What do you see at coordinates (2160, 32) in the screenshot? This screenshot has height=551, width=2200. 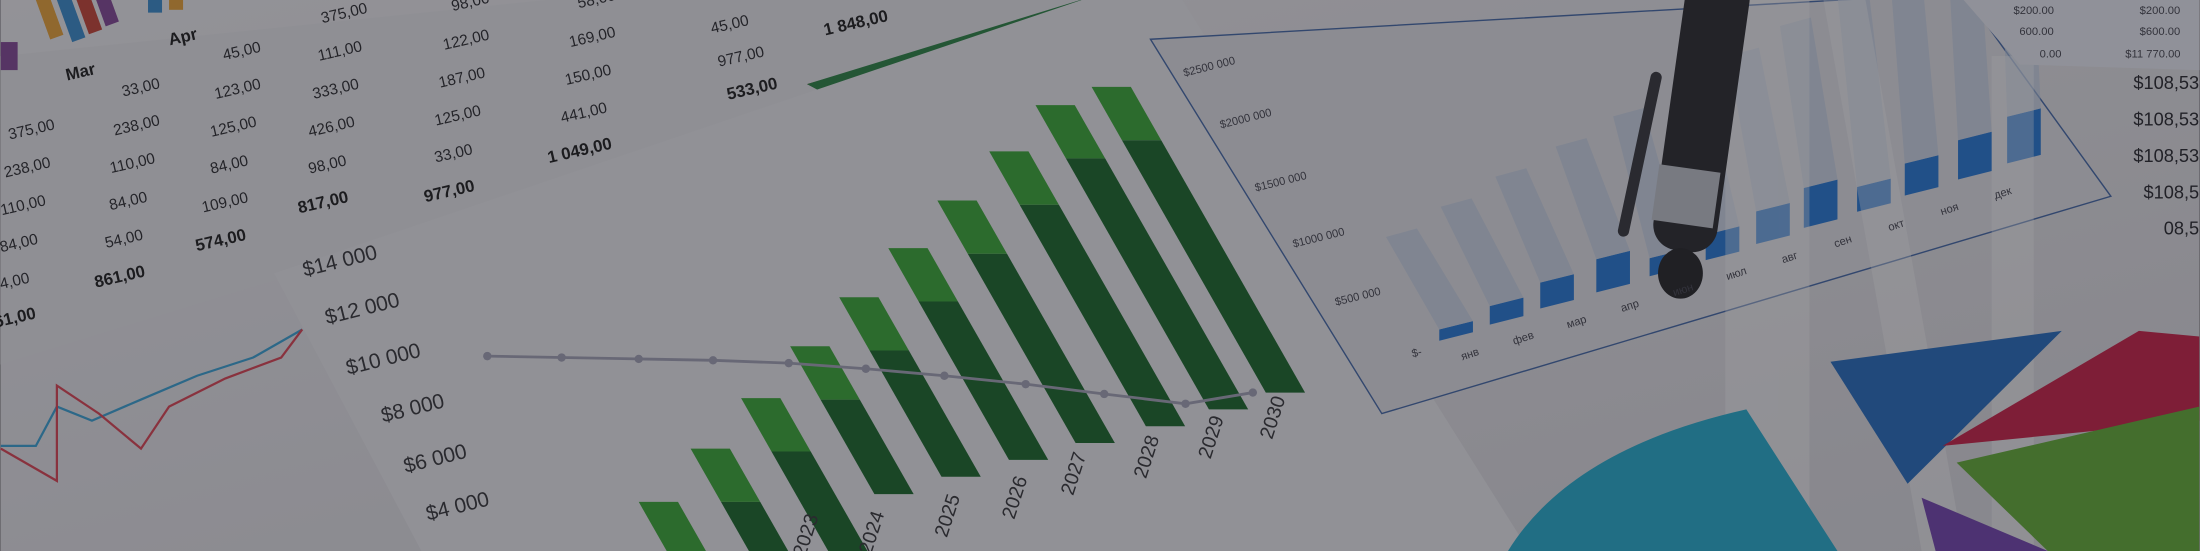 I see `table-cell: $600.00` at bounding box center [2160, 32].